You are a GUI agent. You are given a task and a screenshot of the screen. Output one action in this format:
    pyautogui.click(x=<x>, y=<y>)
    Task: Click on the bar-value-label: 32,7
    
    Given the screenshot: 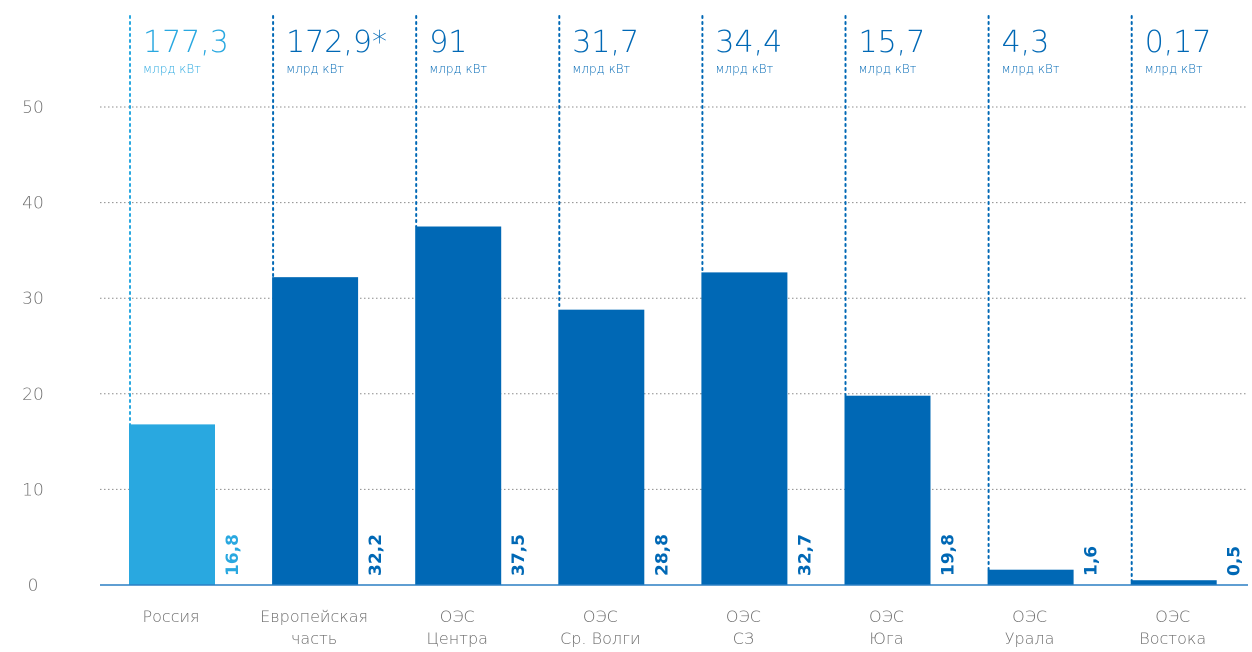 What is the action you would take?
    pyautogui.click(x=805, y=555)
    